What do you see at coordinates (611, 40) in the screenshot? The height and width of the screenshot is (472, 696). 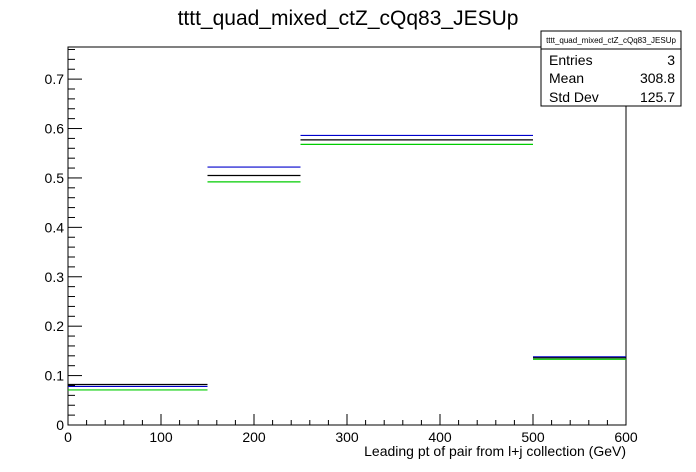 I see `stats-box-title: tttt_quad_mixed_ctZ_cQq83_JESUp` at bounding box center [611, 40].